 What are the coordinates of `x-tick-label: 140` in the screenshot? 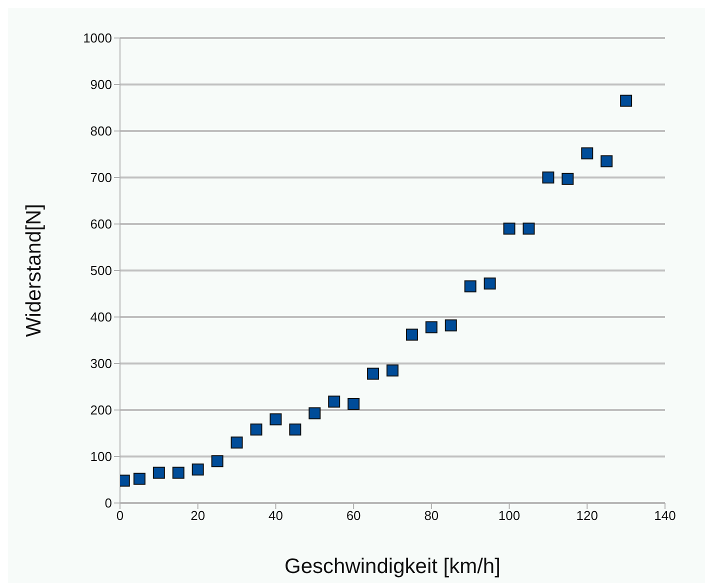 It's located at (665, 516).